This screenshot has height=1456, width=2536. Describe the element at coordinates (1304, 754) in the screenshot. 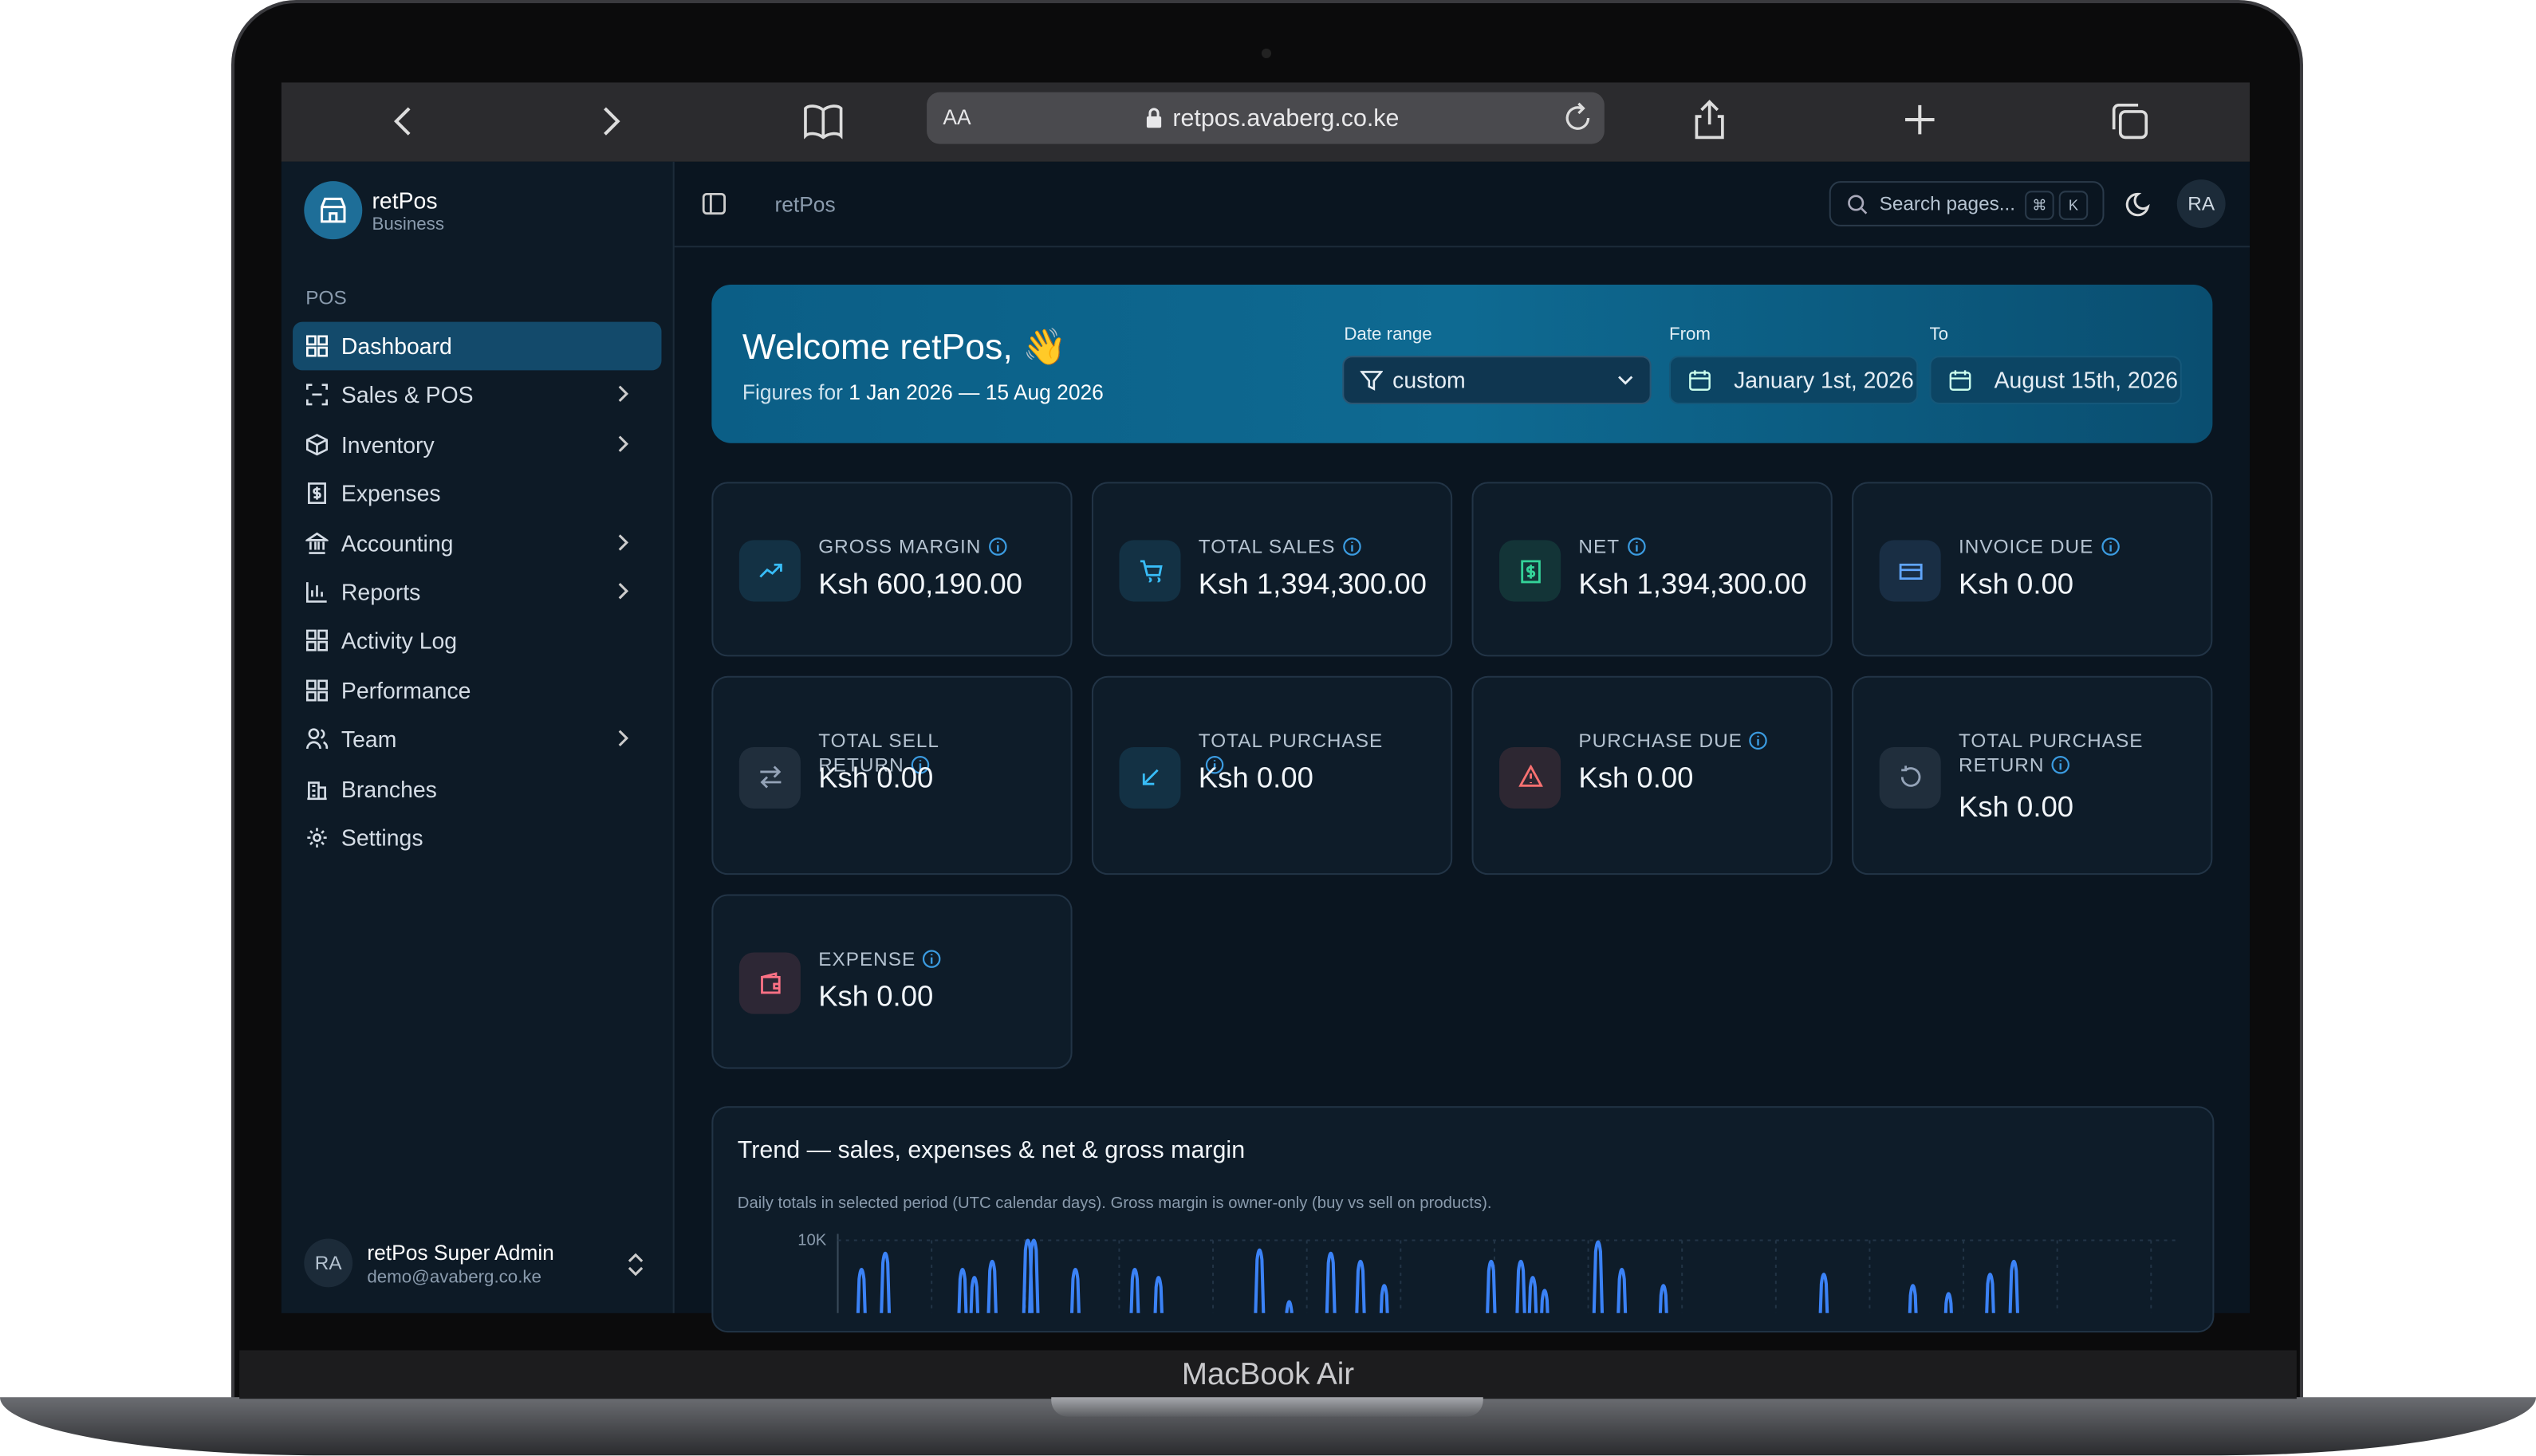

I see `card-label: TOTAL PURCHASE` at that location.